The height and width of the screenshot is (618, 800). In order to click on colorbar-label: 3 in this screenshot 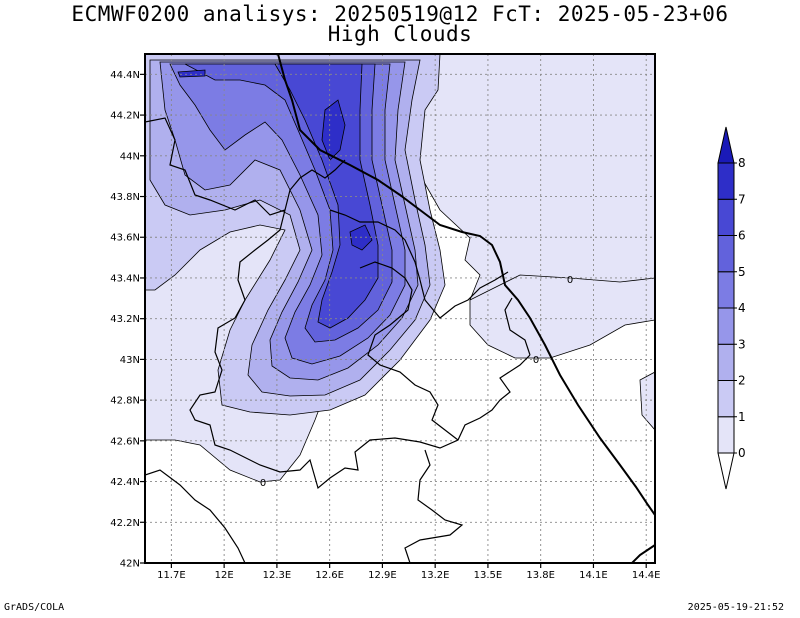, I will do `click(742, 344)`.